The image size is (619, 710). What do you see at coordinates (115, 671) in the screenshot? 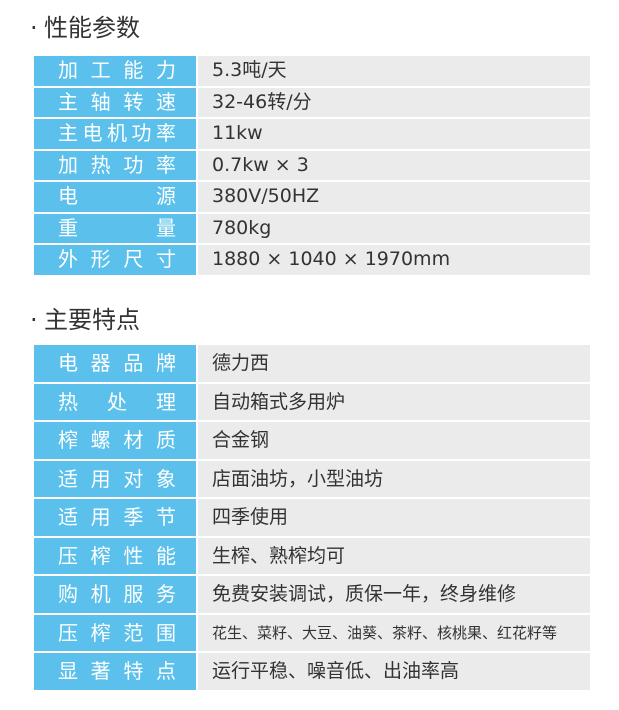
I see `row-label: 显著特点` at bounding box center [115, 671].